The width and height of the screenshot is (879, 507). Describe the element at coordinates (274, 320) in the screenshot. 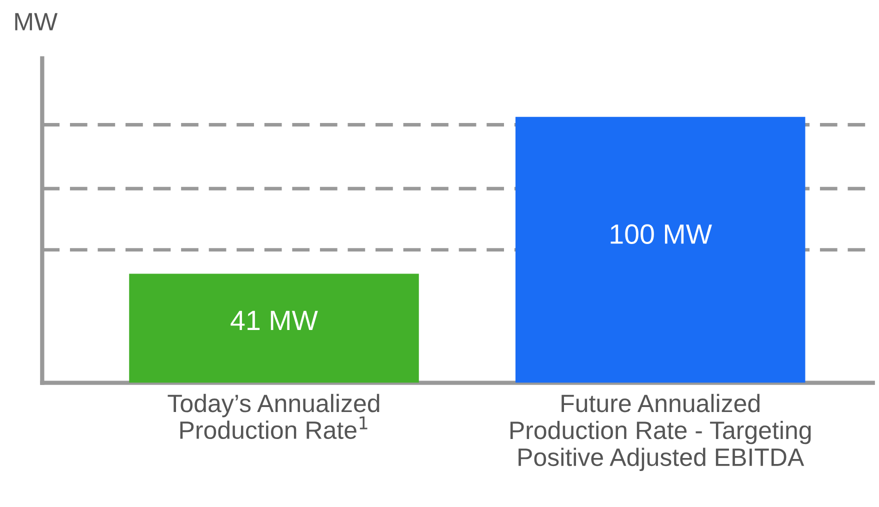

I see `data-label: 41 MW` at that location.